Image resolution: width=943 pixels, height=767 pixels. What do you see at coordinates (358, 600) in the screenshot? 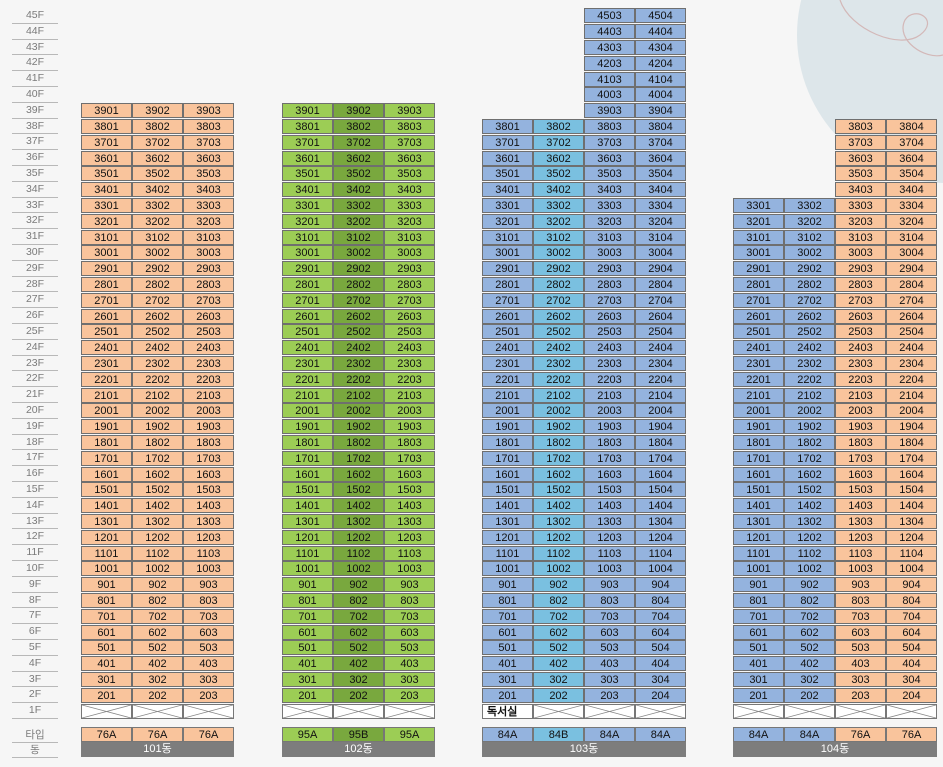
I see `unit-cell: 802` at bounding box center [358, 600].